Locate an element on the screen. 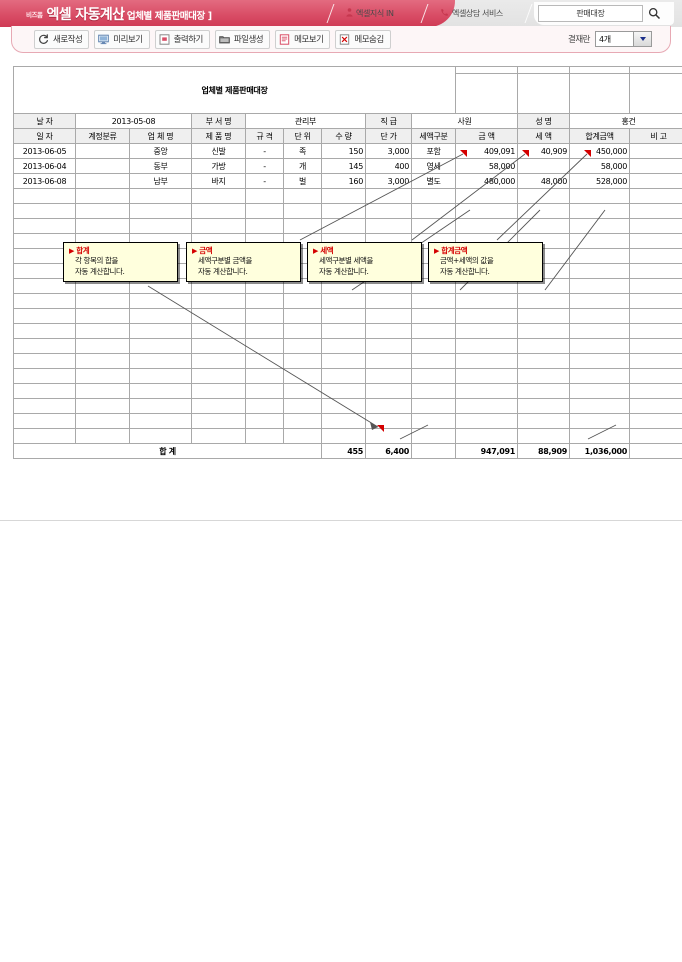 This screenshot has height=962, width=682. search-input: 판매대장 is located at coordinates (590, 13).